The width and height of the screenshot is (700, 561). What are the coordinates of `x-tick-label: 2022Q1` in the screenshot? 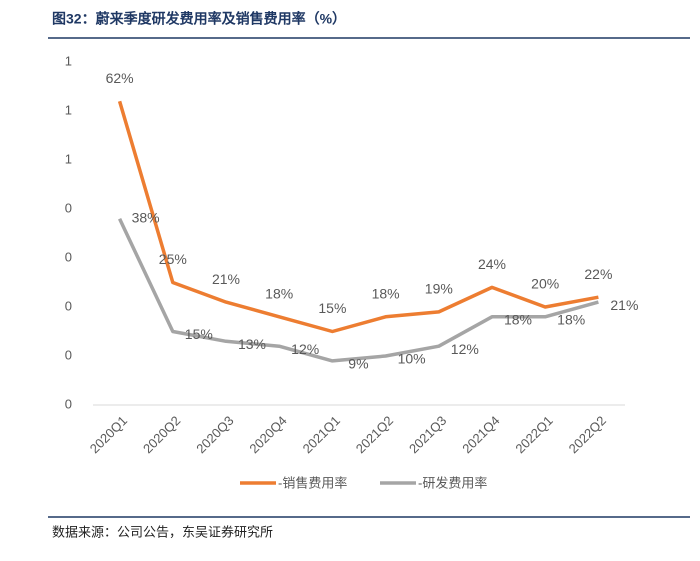 It's located at (533, 434).